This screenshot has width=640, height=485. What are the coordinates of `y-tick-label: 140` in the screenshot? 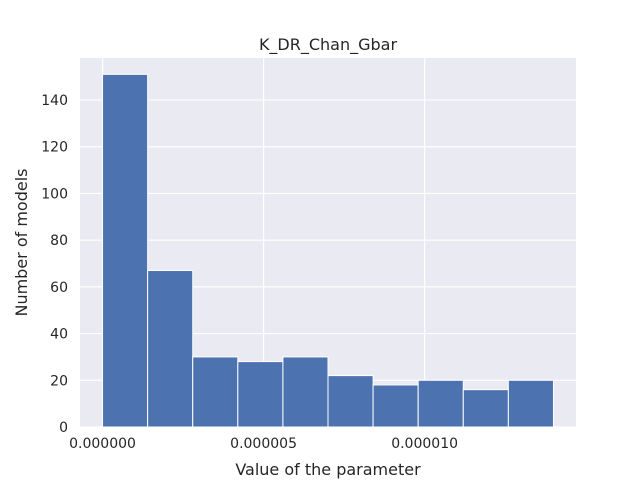 It's located at (54, 101).